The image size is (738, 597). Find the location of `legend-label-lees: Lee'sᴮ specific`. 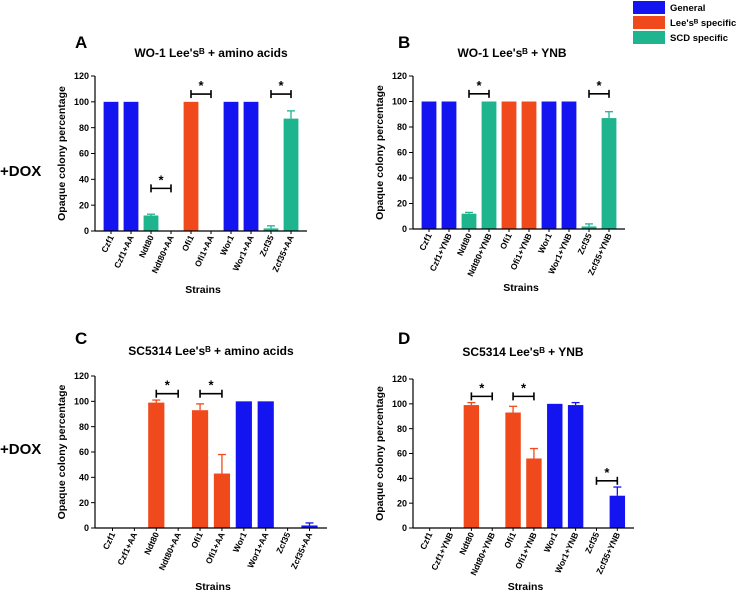

legend-label-lees: Lee'sᴮ specific is located at coordinates (703, 23).